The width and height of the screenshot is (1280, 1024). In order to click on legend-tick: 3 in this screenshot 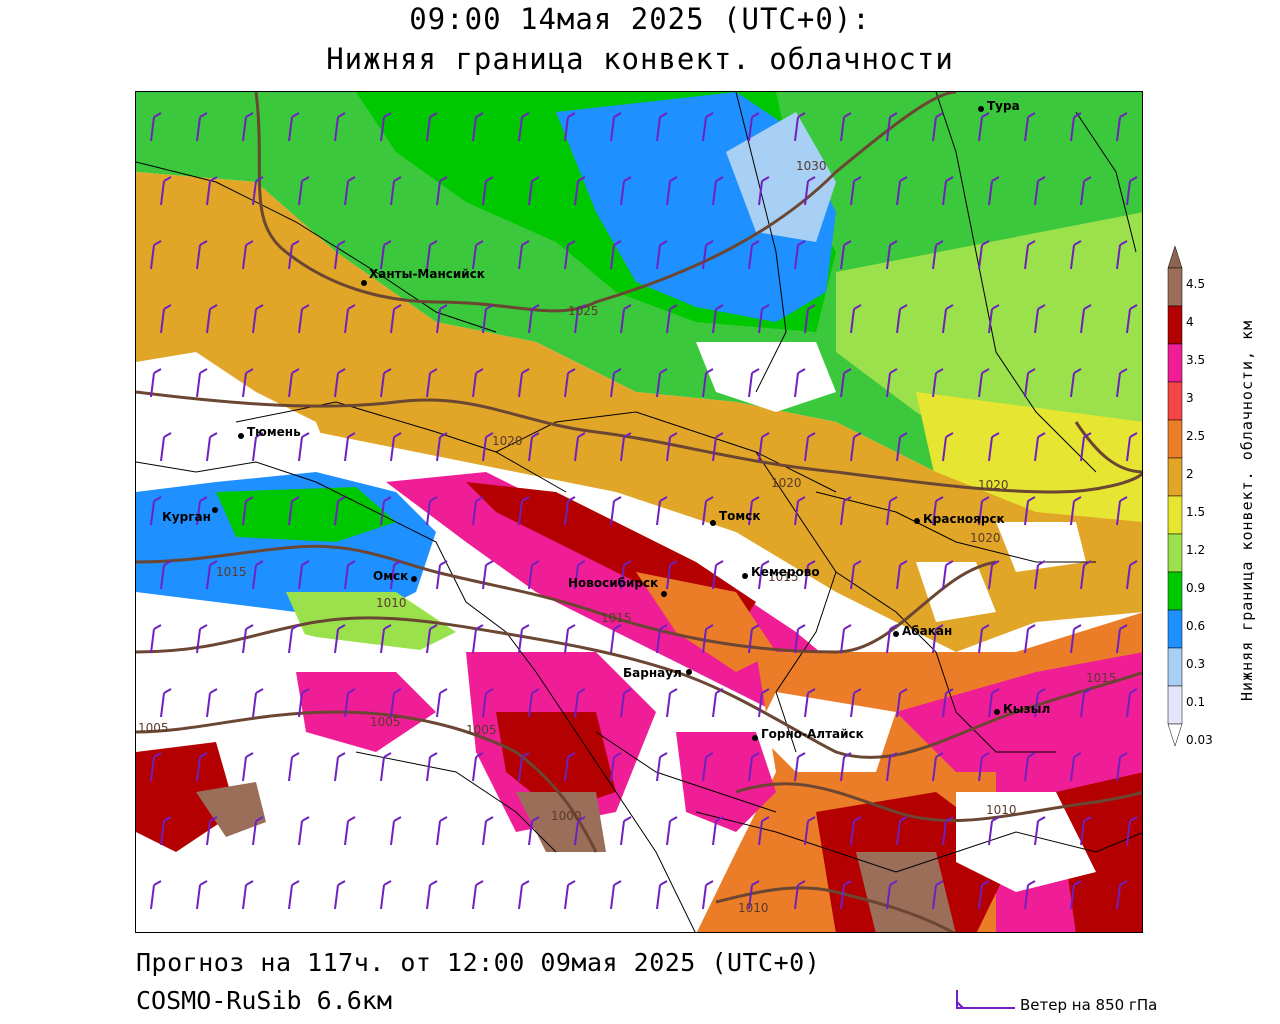, I will do `click(1190, 398)`.